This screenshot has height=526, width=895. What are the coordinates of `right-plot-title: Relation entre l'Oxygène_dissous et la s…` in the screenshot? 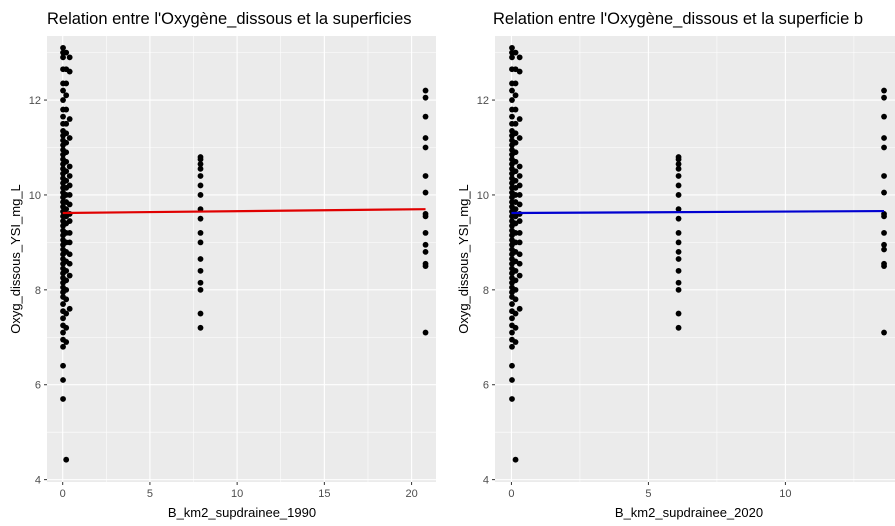 It's located at (678, 19).